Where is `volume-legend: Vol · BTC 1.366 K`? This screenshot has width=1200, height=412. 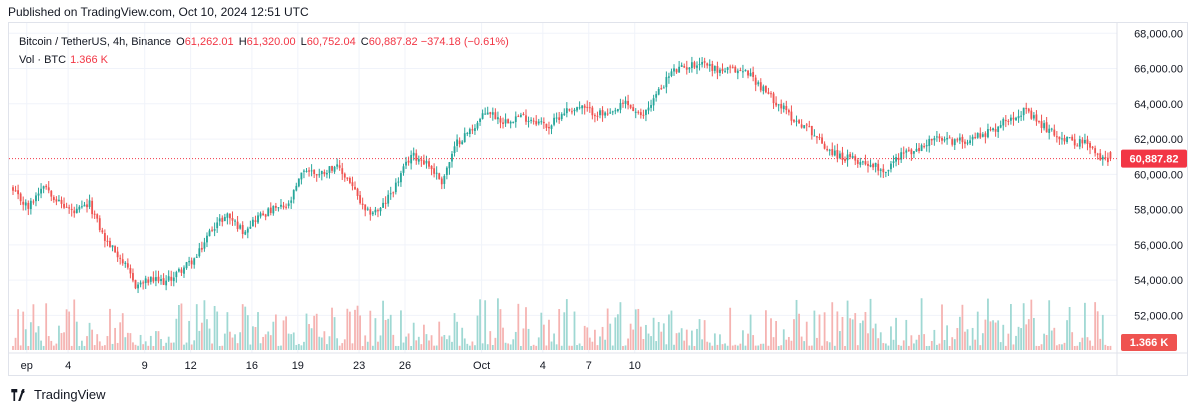
volume-legend: Vol · BTC 1.366 K is located at coordinates (63, 60).